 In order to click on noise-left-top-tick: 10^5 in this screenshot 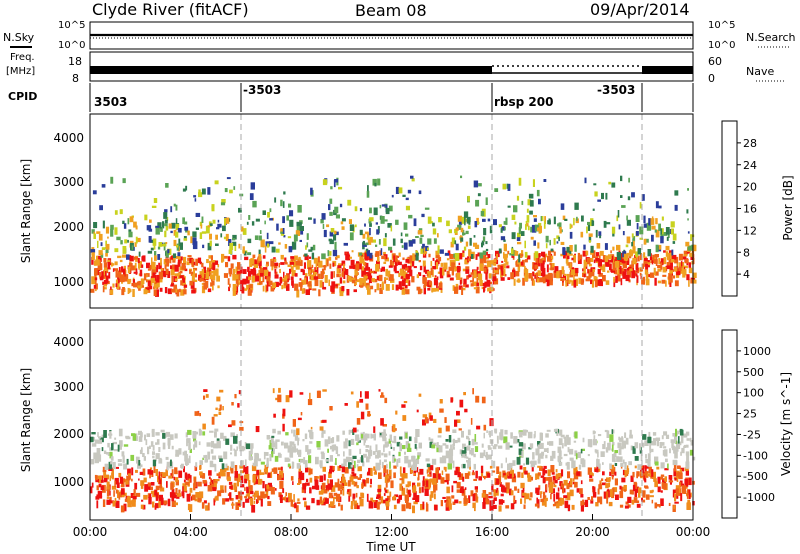, I will do `click(71, 25)`.